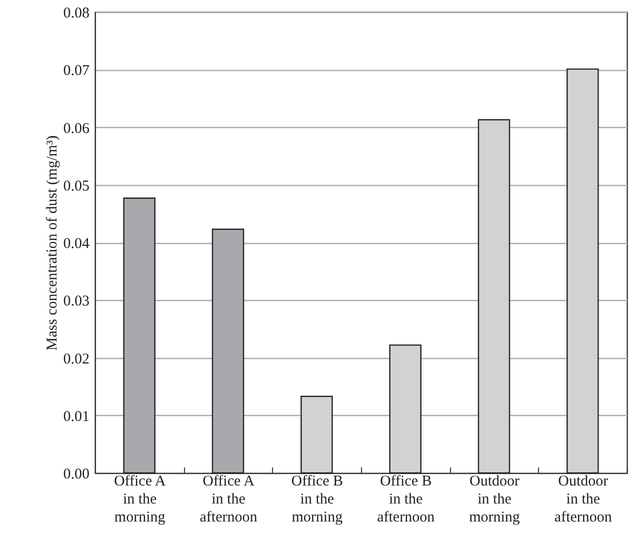  I want to click on y-tick-label: 0.08, so click(76, 14).